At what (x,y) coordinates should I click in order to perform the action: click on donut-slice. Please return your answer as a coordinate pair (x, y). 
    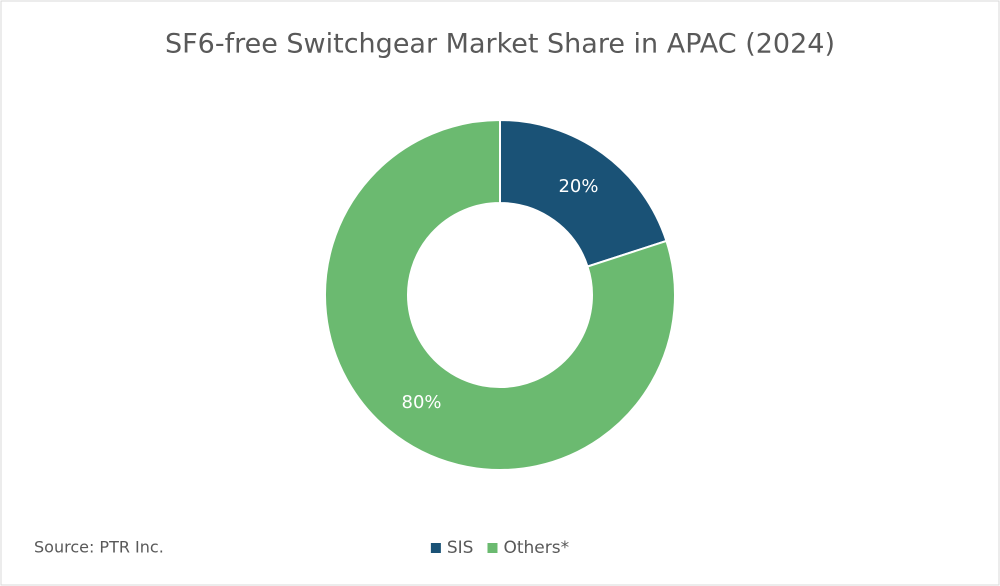
    Looking at the image, I should click on (583, 193).